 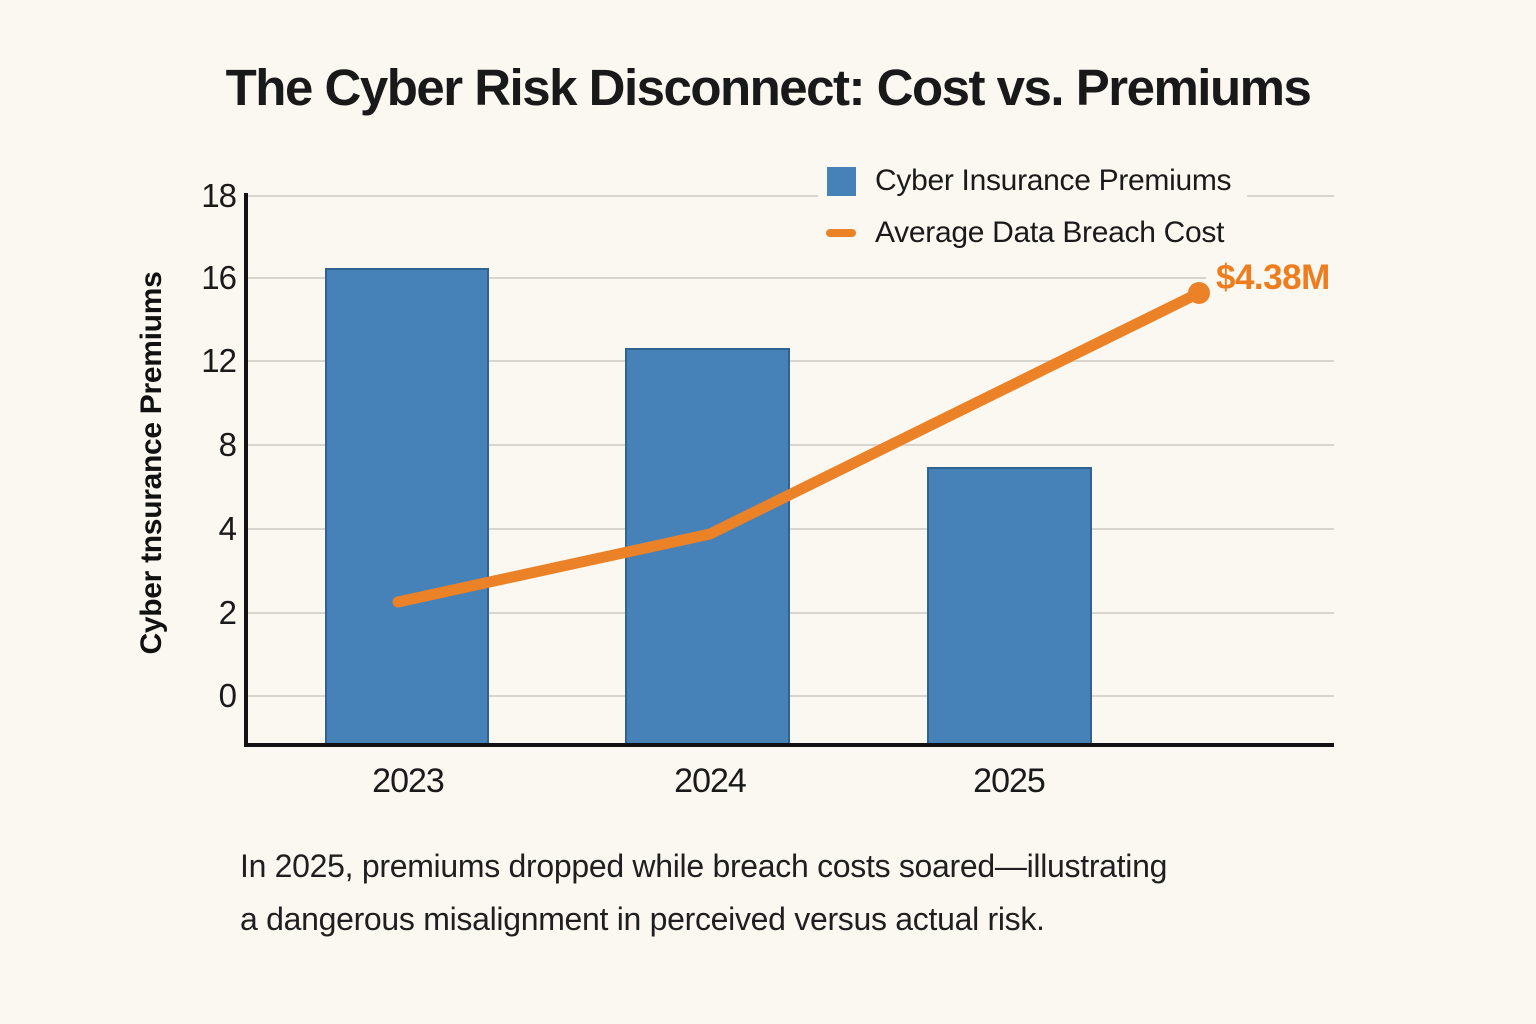 What do you see at coordinates (841, 233) in the screenshot?
I see `legend-line-icon` at bounding box center [841, 233].